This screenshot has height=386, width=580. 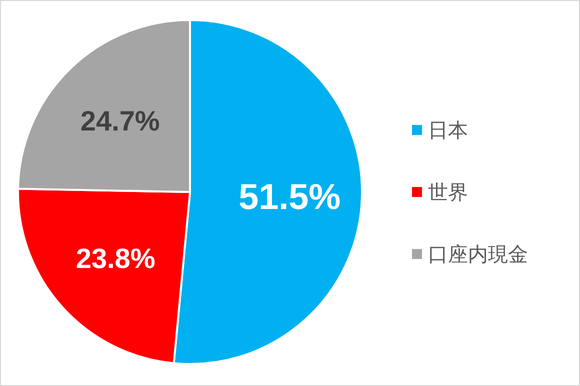 What do you see at coordinates (448, 130) in the screenshot?
I see `legend-label: 日本` at bounding box center [448, 130].